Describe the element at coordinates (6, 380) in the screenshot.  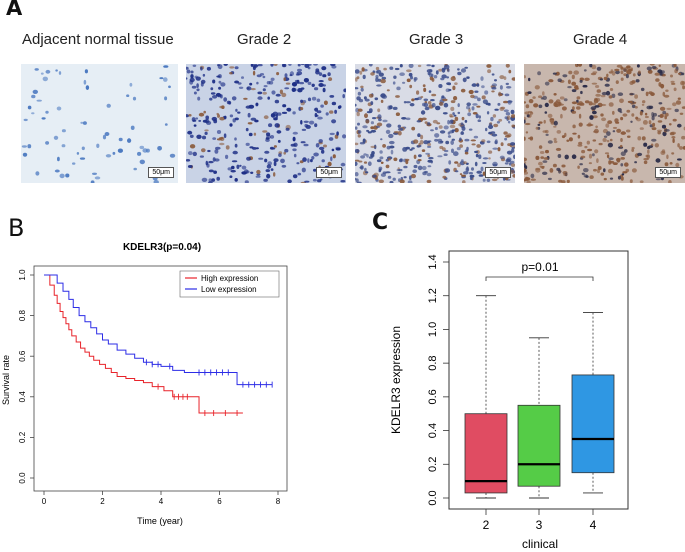
I see `km-ylabel: Survival rate` at that location.